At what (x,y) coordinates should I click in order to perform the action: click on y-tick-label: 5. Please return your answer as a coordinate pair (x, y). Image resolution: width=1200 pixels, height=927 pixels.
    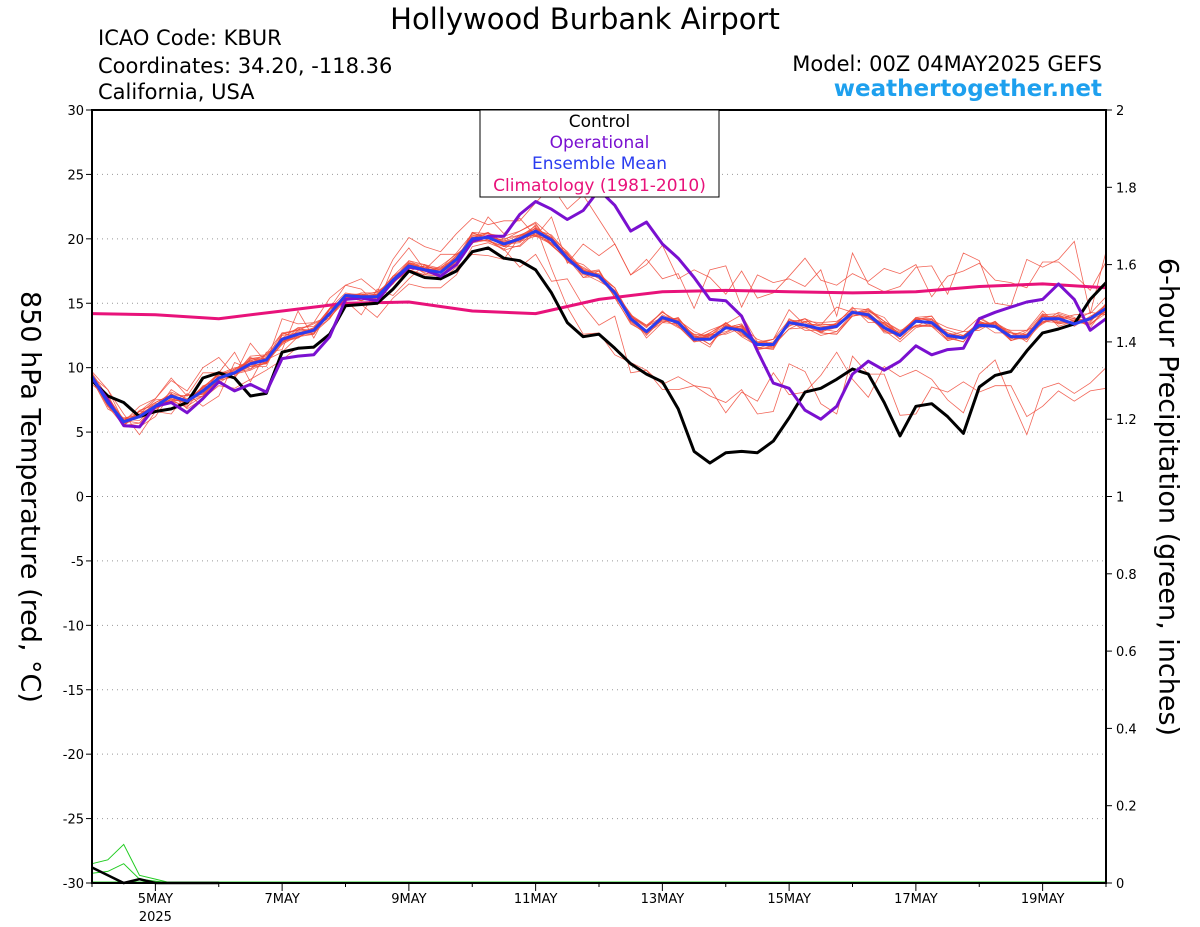
    Looking at the image, I should click on (80, 433).